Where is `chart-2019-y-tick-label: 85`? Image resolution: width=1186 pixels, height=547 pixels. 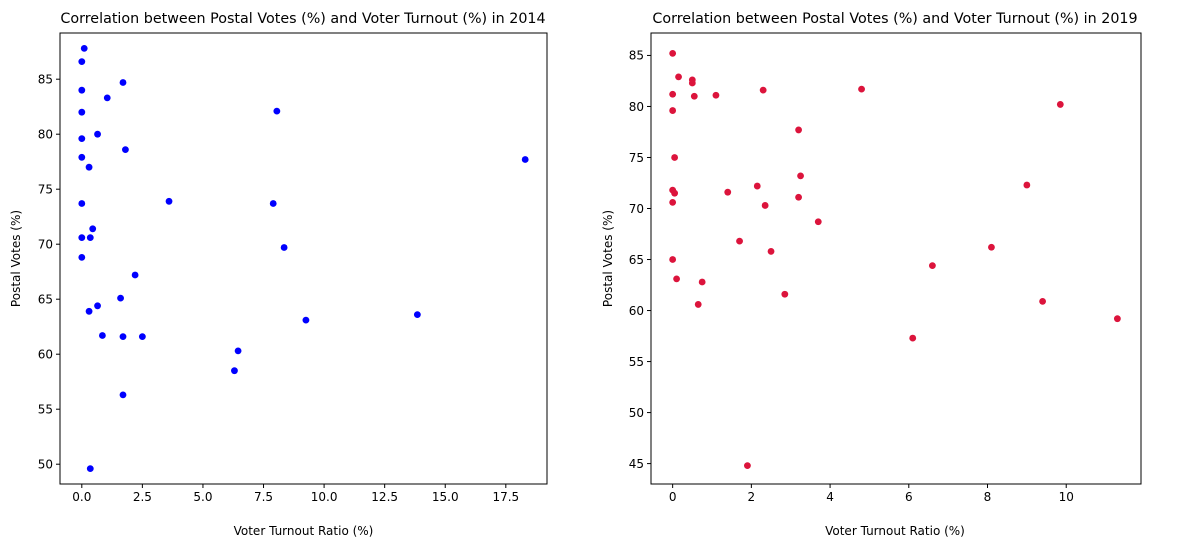 chart-2019-y-tick-label: 85 is located at coordinates (636, 56).